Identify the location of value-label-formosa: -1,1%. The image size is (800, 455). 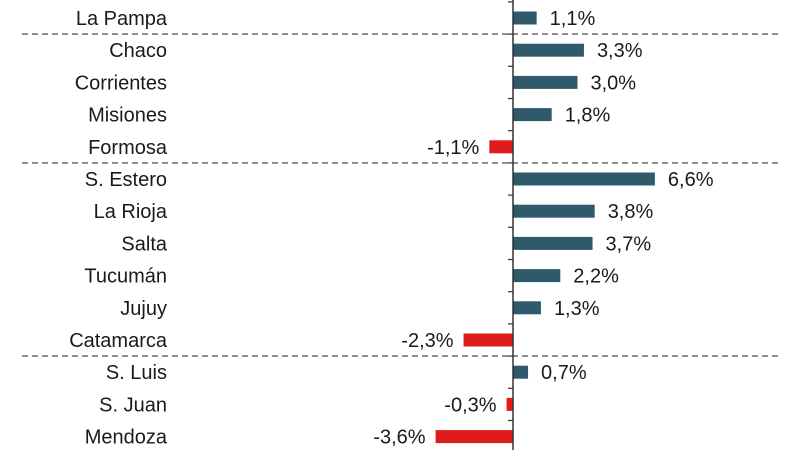
(453, 148).